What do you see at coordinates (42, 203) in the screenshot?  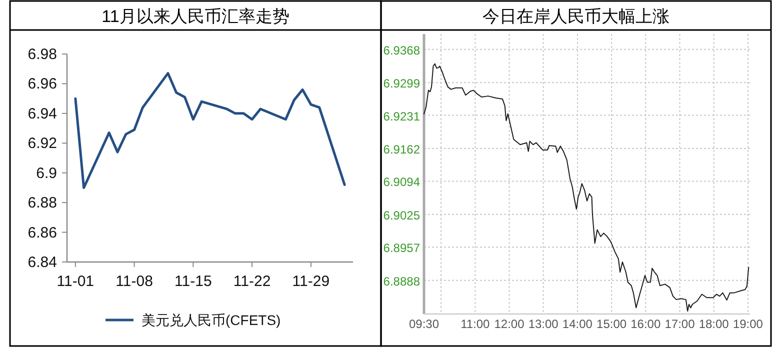 I see `y-tick-label: 6.88` at bounding box center [42, 203].